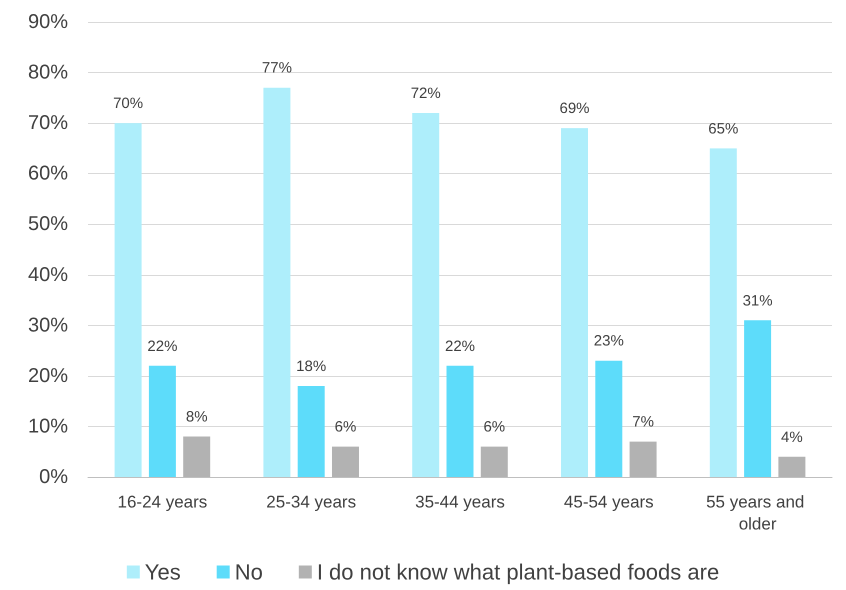 The width and height of the screenshot is (846, 590). Describe the element at coordinates (48, 224) in the screenshot. I see `y-tick-label: 50%` at that location.